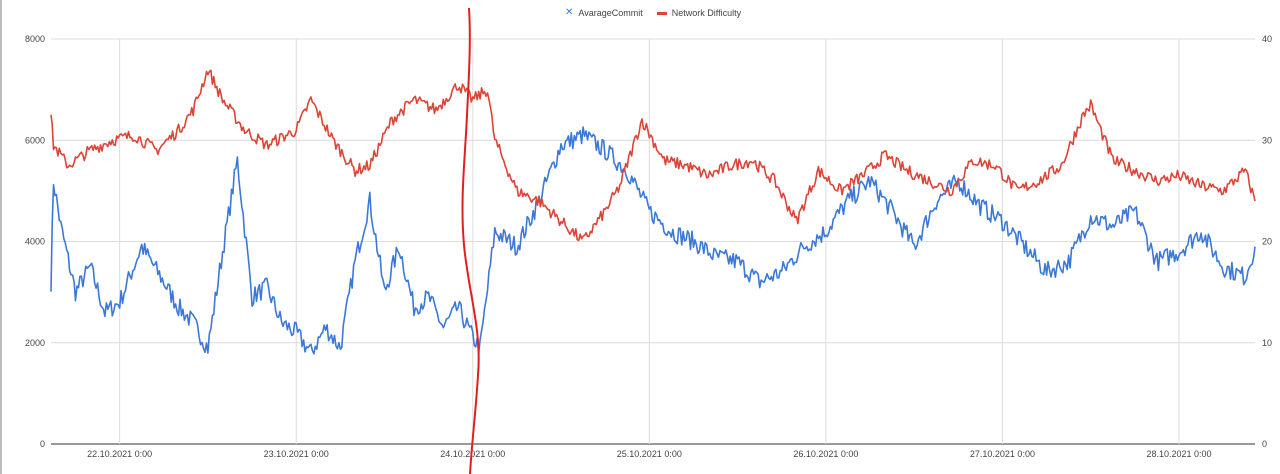 The width and height of the screenshot is (1280, 474). I want to click on y-right-tick-label: 30, so click(1267, 140).